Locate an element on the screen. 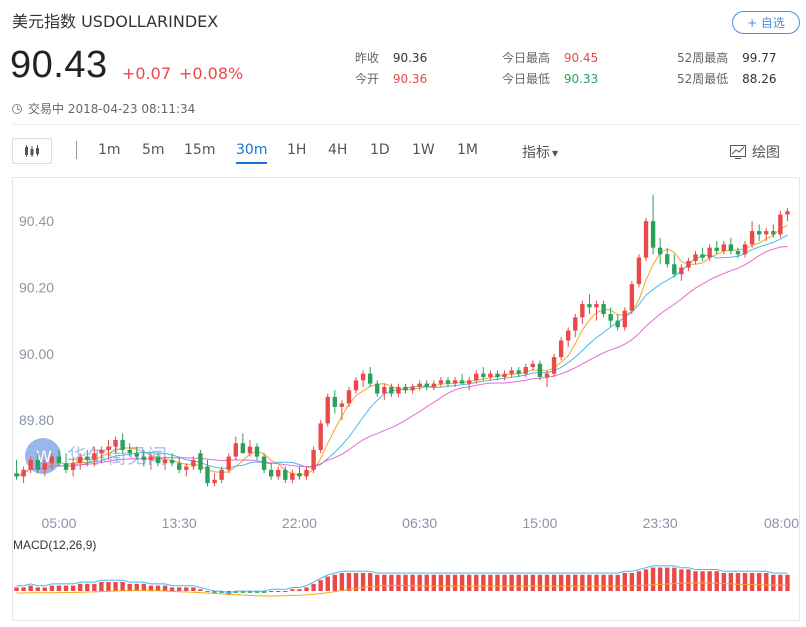 Image resolution: width=806 pixels, height=627 pixels. y-tick-label: 90.40 is located at coordinates (36, 221).